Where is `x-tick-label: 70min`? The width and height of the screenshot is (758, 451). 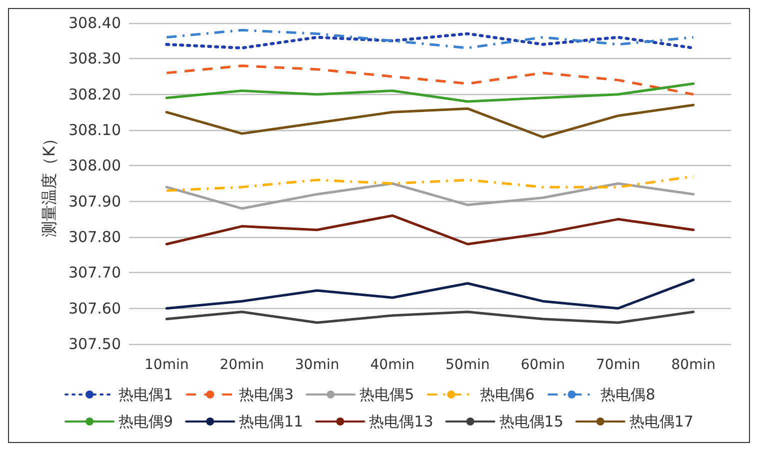
x-tick-label: 70min is located at coordinates (618, 365).